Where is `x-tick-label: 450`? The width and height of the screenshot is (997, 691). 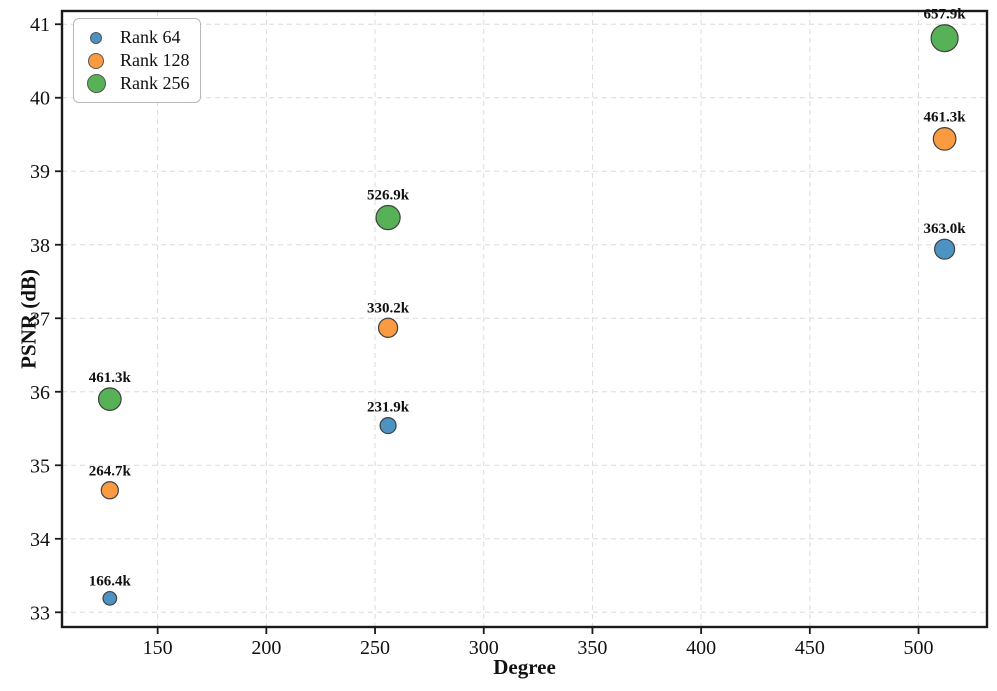
x-tick-label: 450 is located at coordinates (810, 648).